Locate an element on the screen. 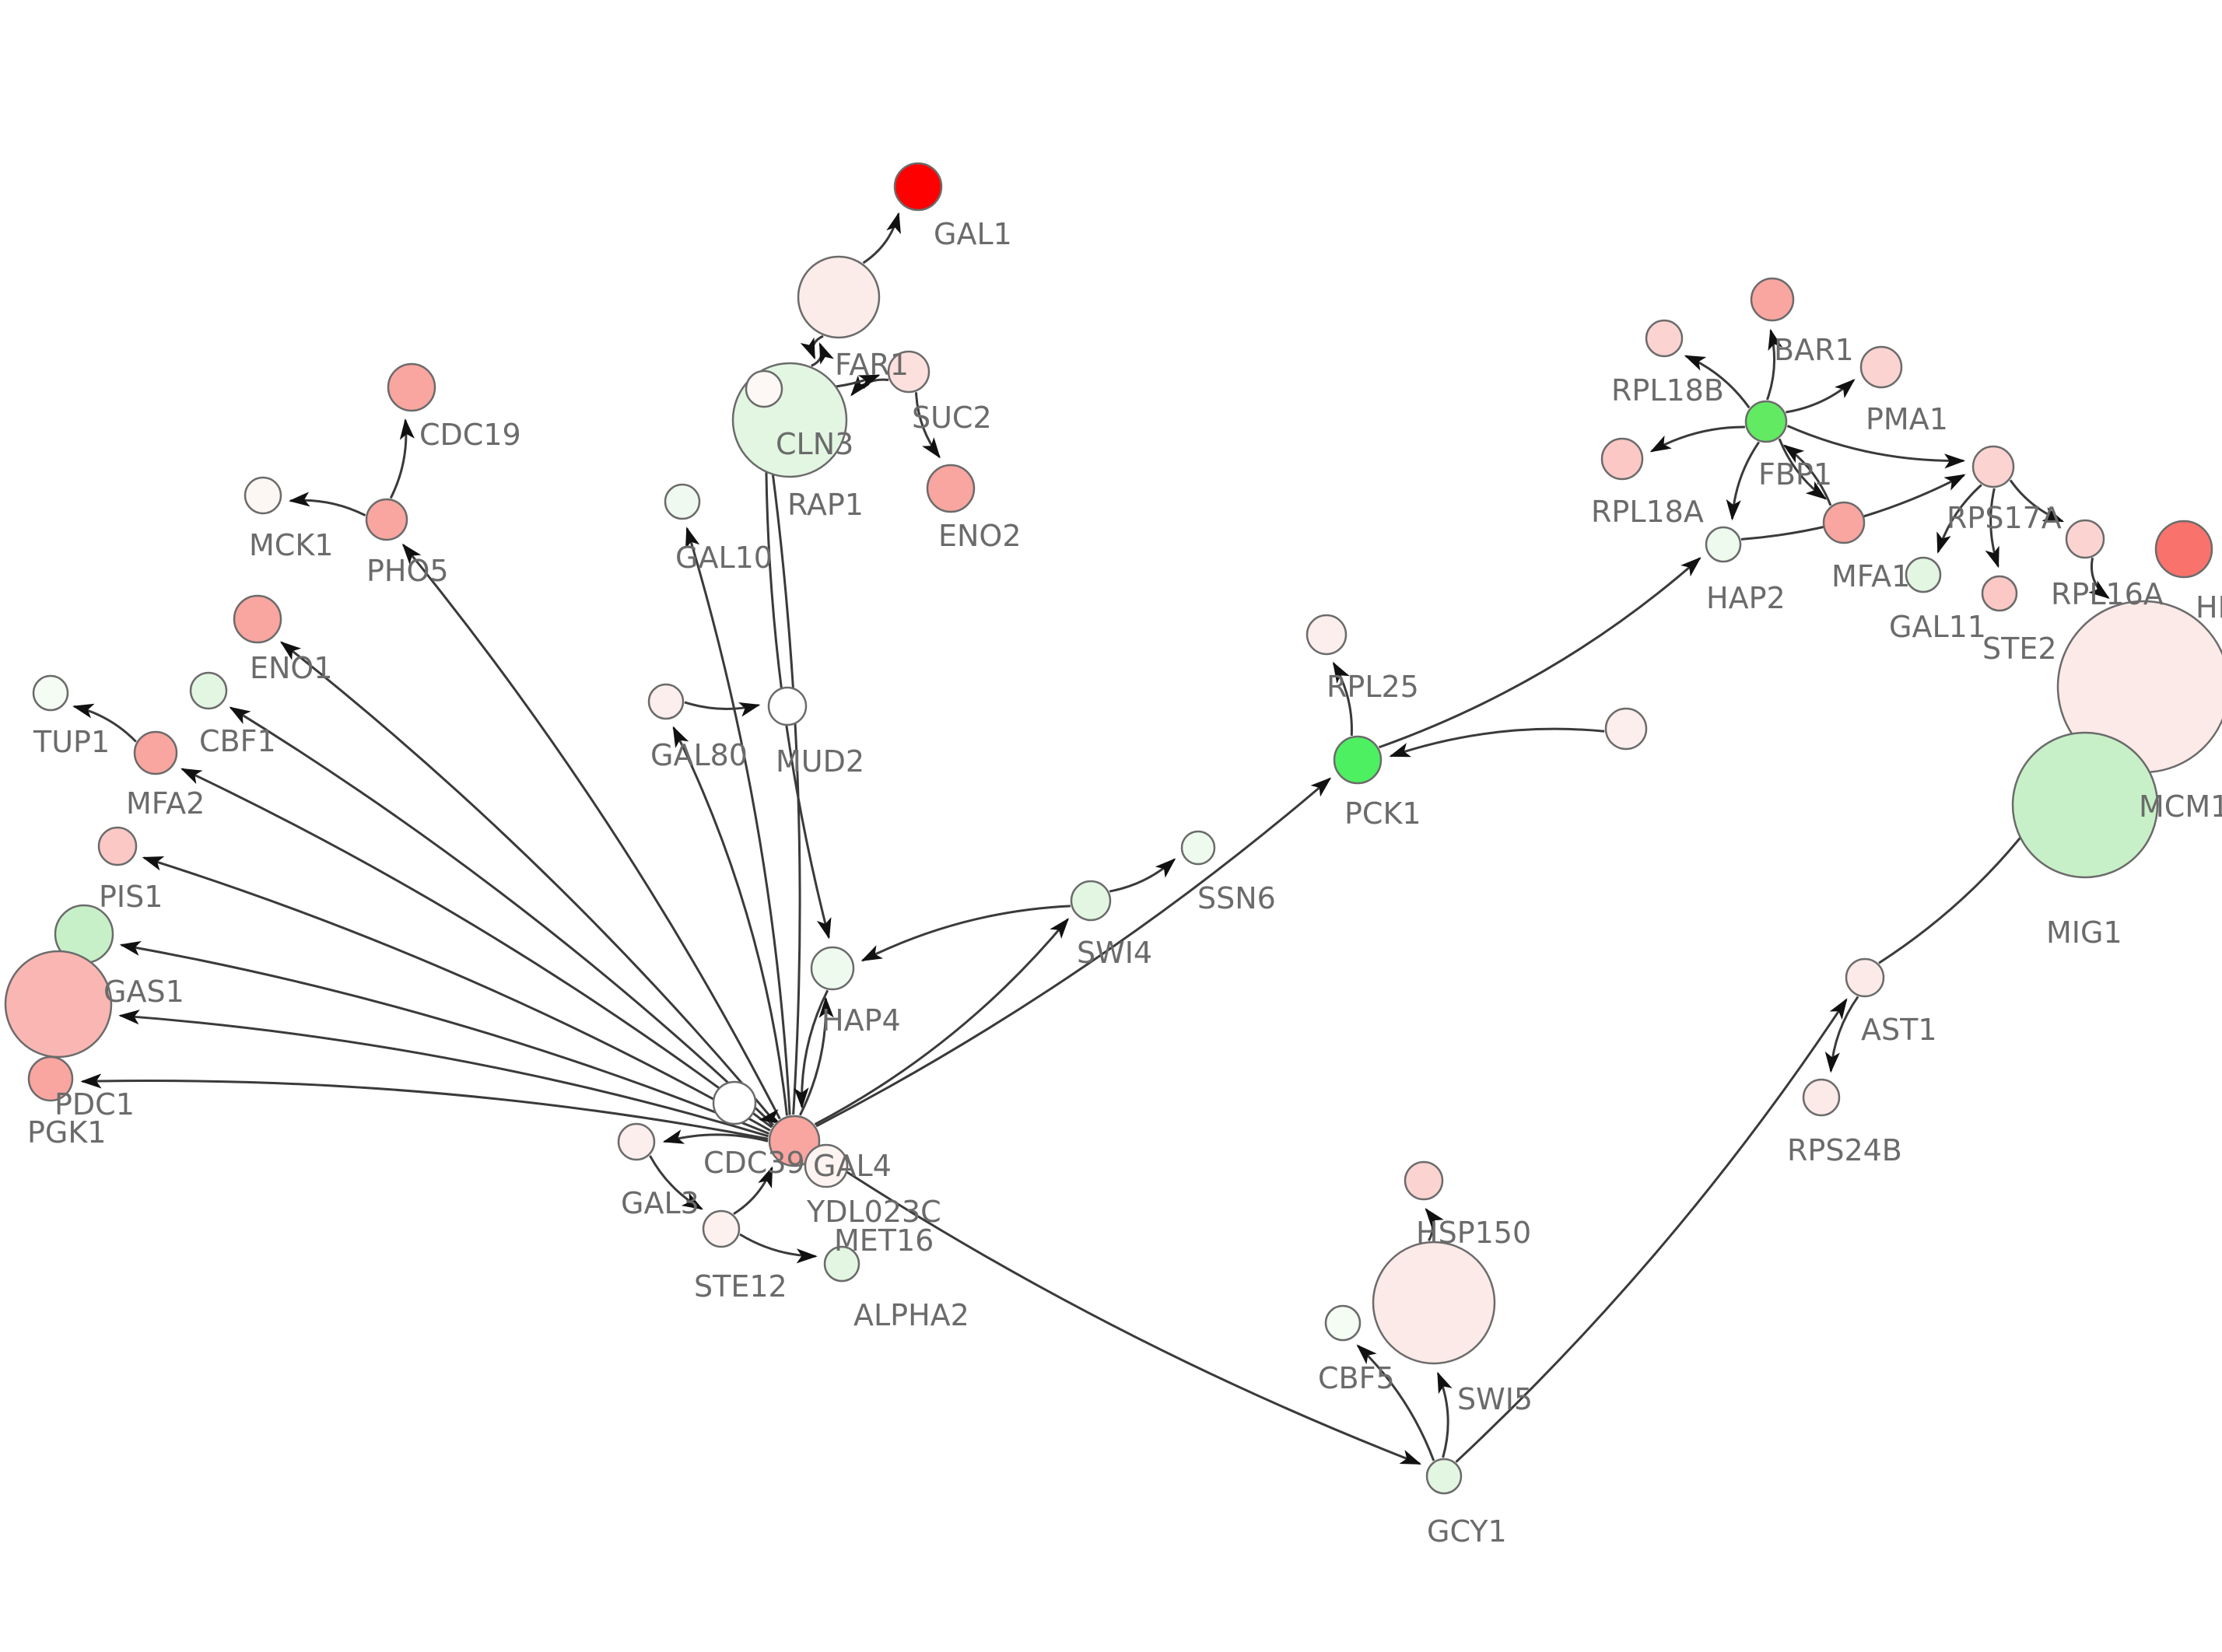 The image size is (2222, 1652). gene-node-pis1 is located at coordinates (118, 846).